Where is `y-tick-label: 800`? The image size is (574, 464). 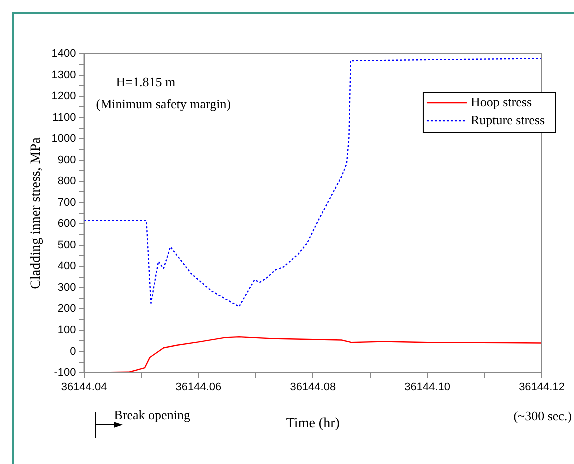
y-tick-label: 800 is located at coordinates (67, 182).